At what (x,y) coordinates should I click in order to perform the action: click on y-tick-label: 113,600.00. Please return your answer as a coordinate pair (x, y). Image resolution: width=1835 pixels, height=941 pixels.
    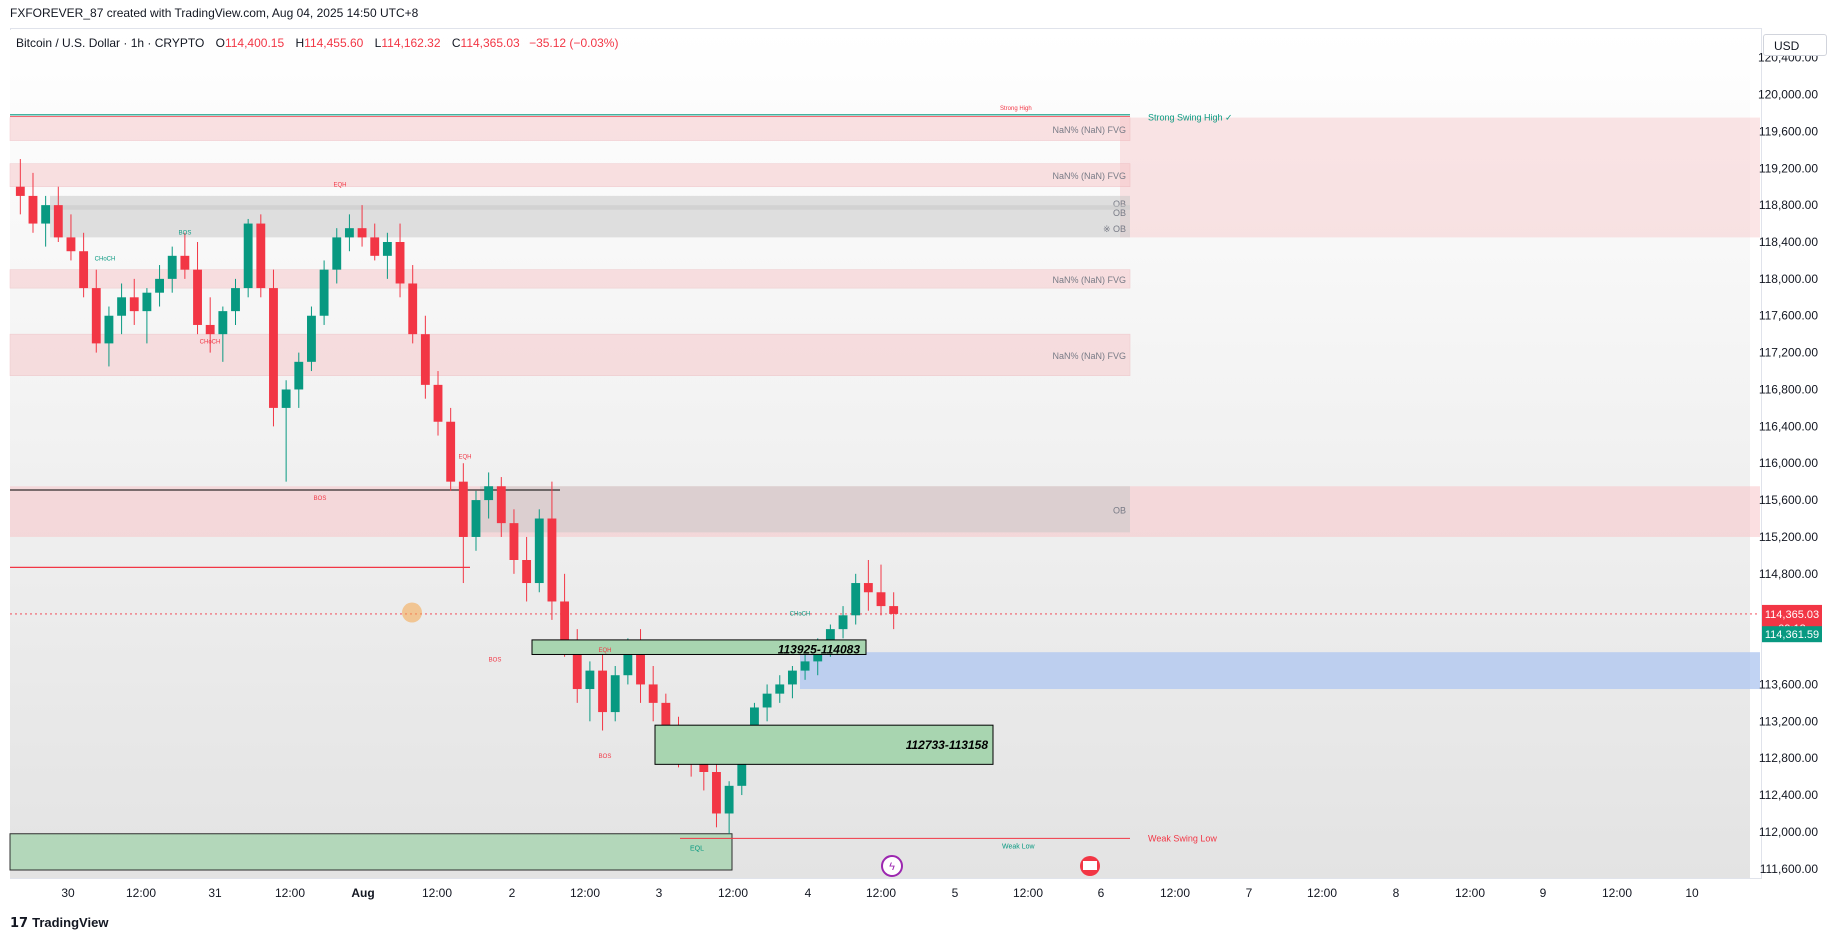
    Looking at the image, I should click on (1788, 684).